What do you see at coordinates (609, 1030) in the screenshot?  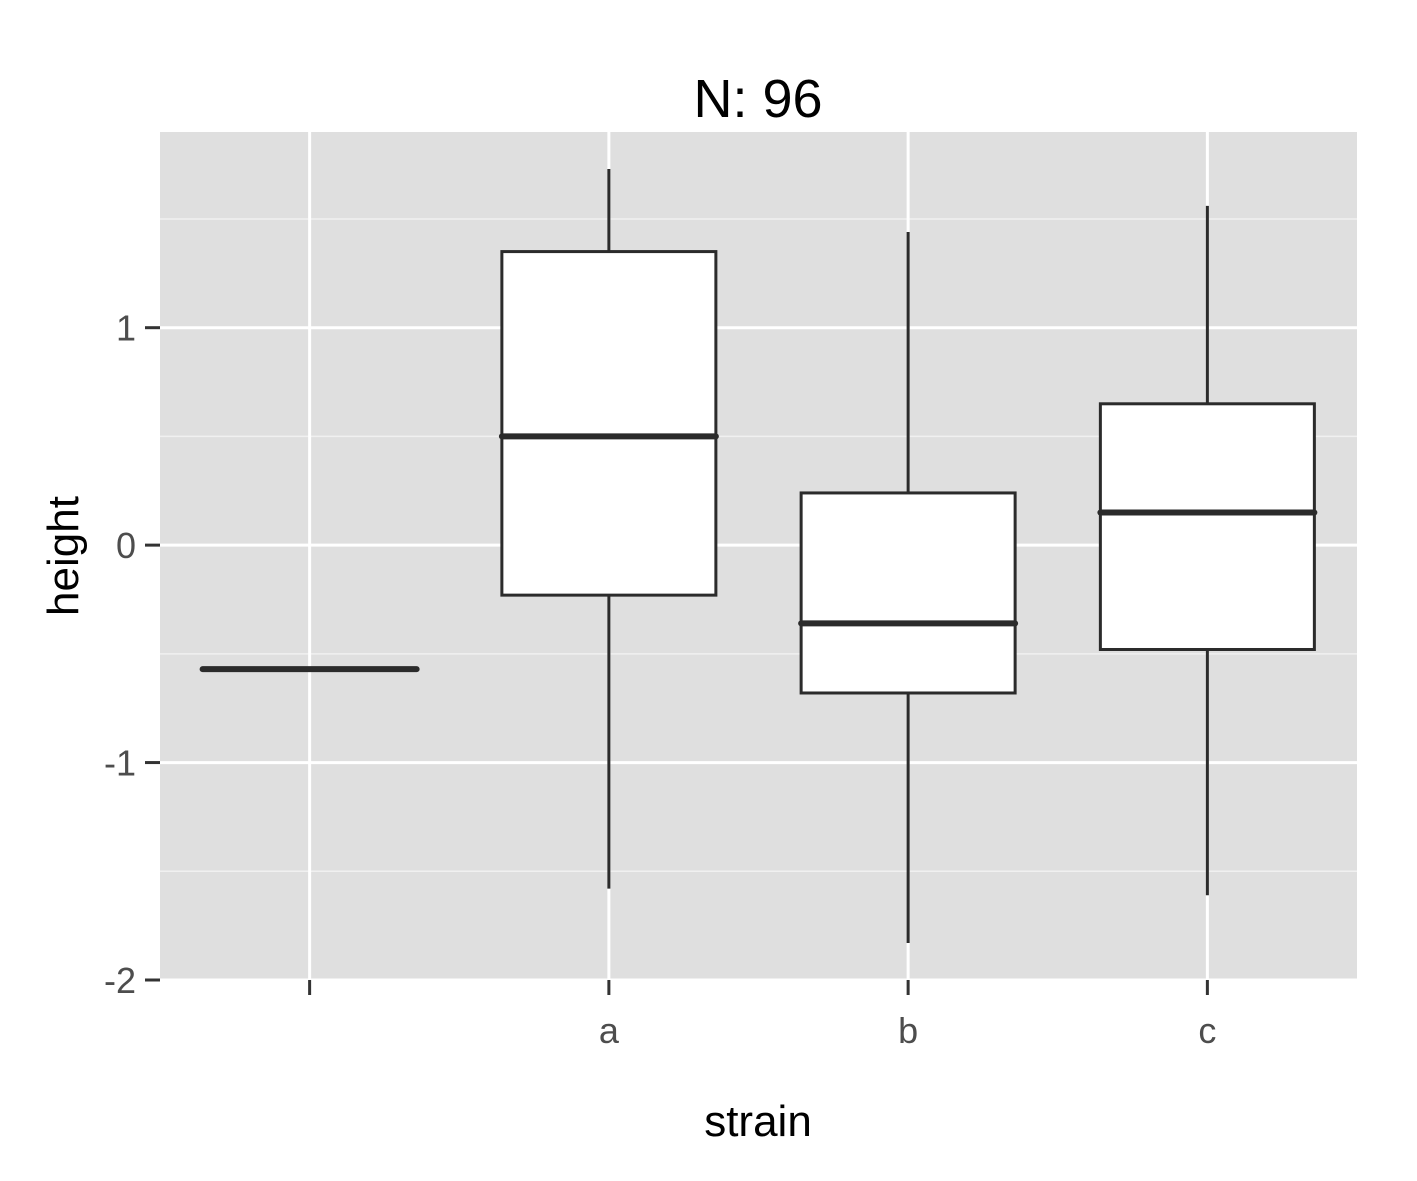 I see `x-tick-label: a` at bounding box center [609, 1030].